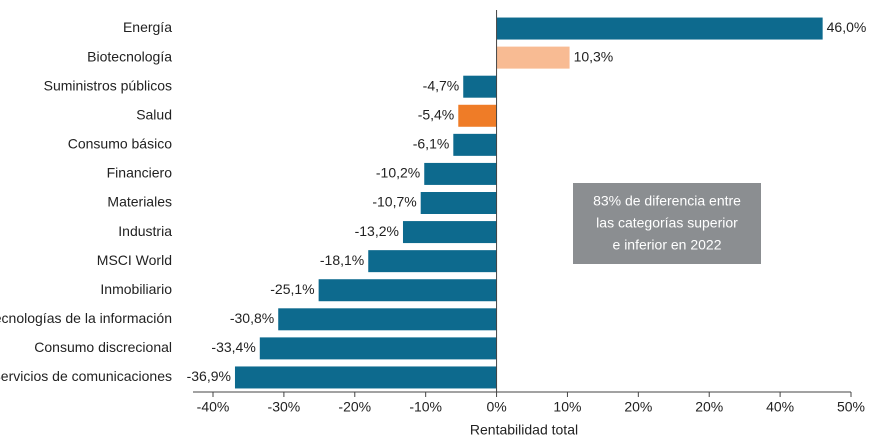  Describe the element at coordinates (213, 407) in the screenshot. I see `x-tick-label: -40%` at that location.